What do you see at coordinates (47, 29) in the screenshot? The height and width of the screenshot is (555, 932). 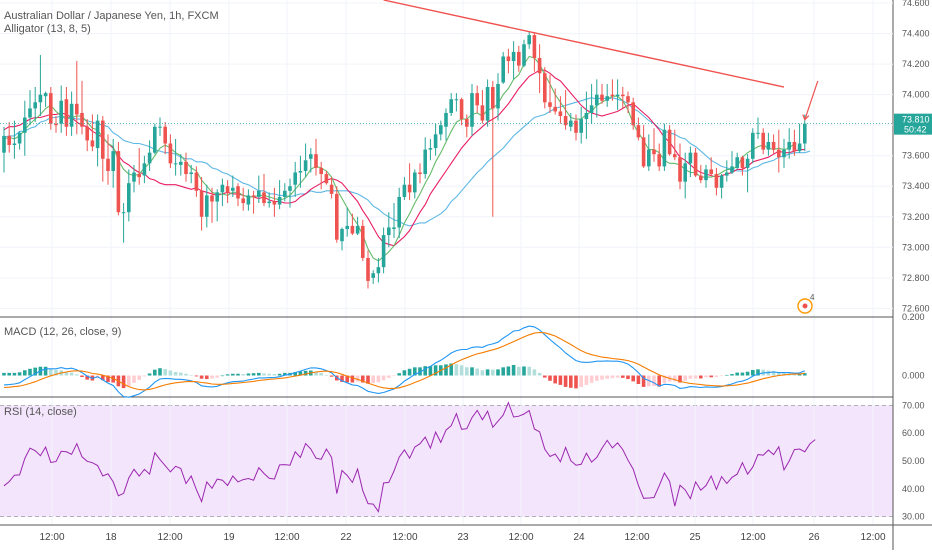 I see `alligator-label: Alligator (13, 8, 5)` at bounding box center [47, 29].